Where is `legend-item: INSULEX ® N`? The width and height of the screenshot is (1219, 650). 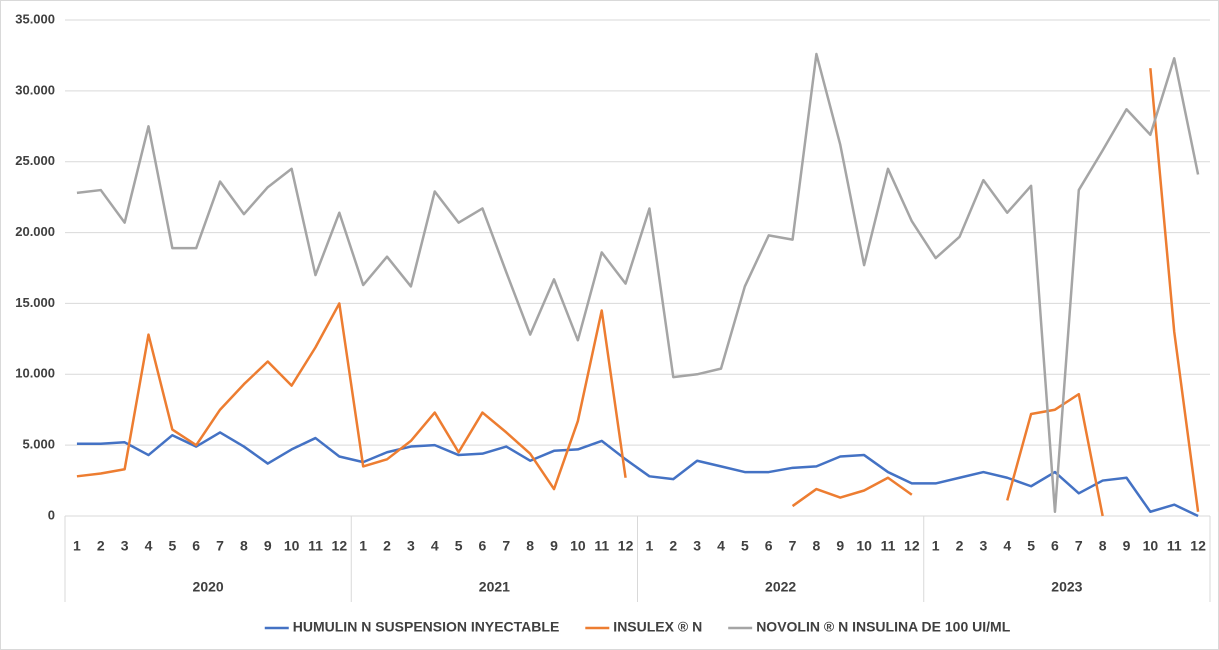
legend-item: INSULEX ® N is located at coordinates (643, 627).